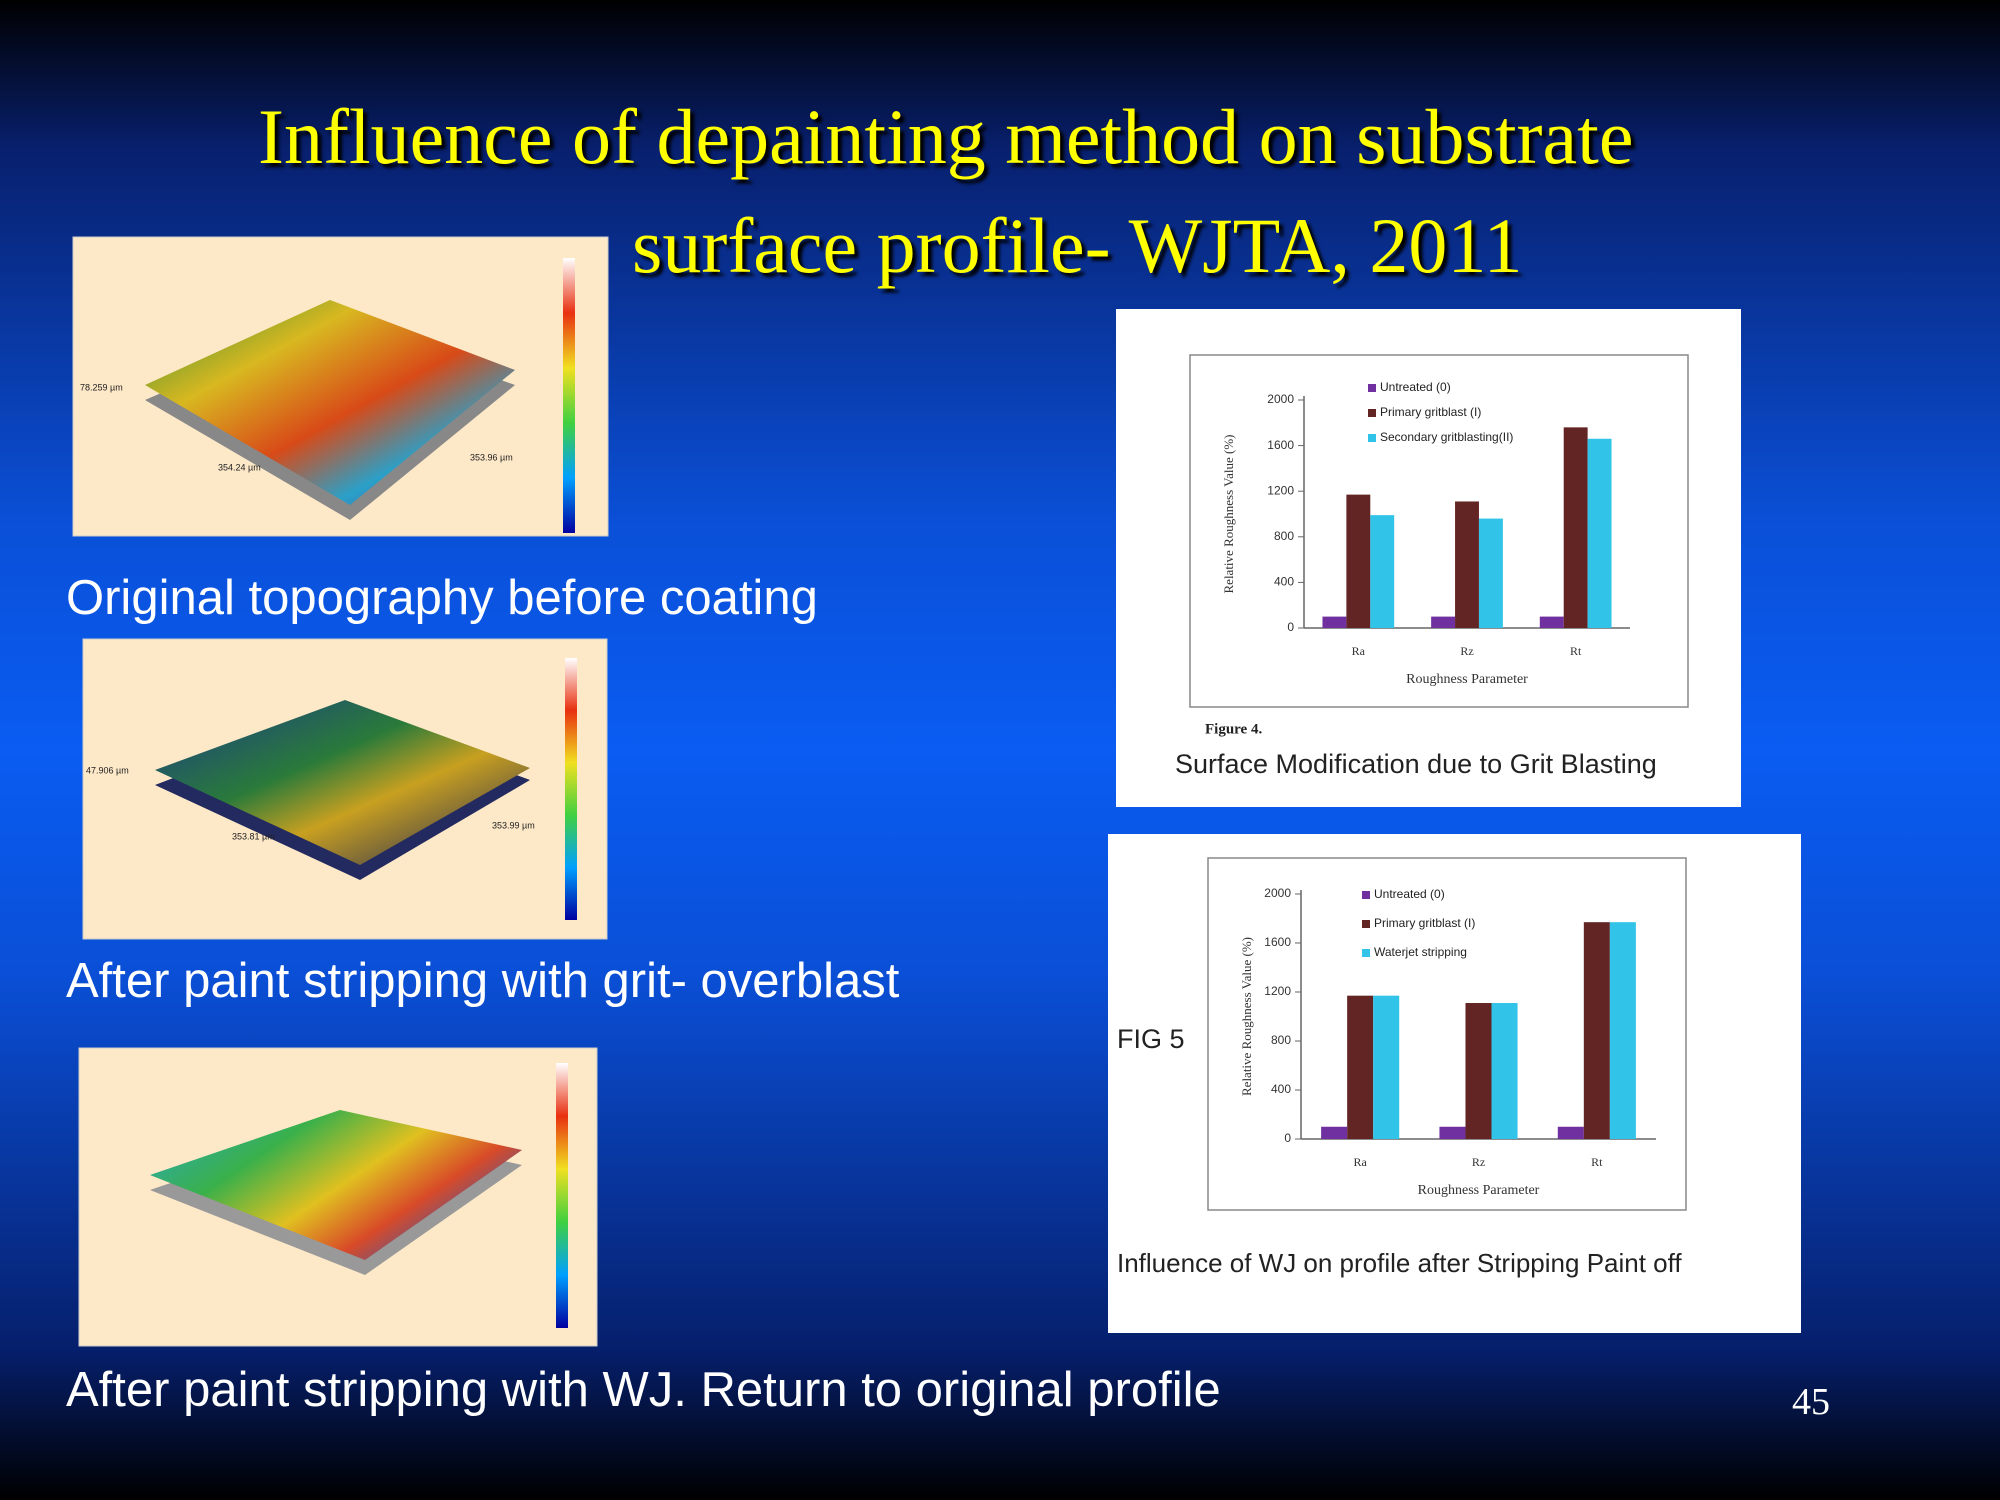 This screenshot has height=1500, width=2000. I want to click on legend-label: Secondary gritblasting(II), so click(1446, 437).